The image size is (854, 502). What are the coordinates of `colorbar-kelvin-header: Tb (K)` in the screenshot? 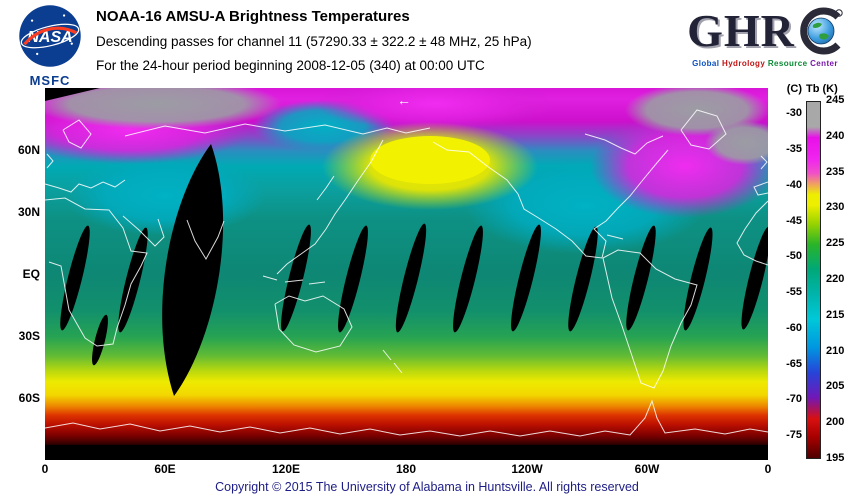 It's located at (822, 89).